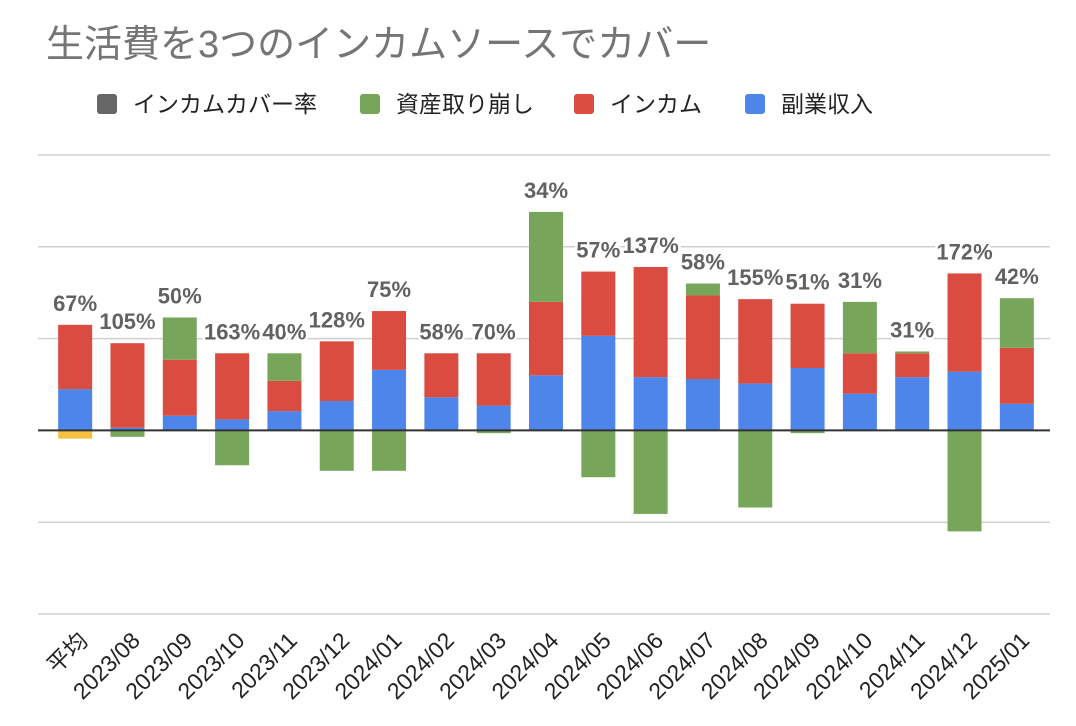  I want to click on data-label-value: 31, so click(902, 329).